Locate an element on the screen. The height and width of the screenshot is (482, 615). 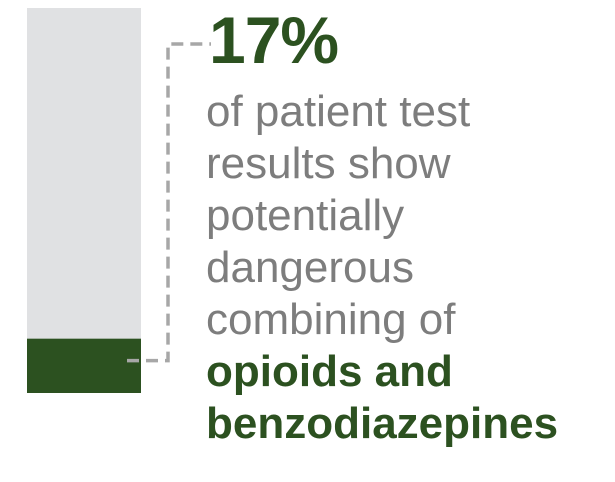
description-line-1: of patient test is located at coordinates (338, 111).